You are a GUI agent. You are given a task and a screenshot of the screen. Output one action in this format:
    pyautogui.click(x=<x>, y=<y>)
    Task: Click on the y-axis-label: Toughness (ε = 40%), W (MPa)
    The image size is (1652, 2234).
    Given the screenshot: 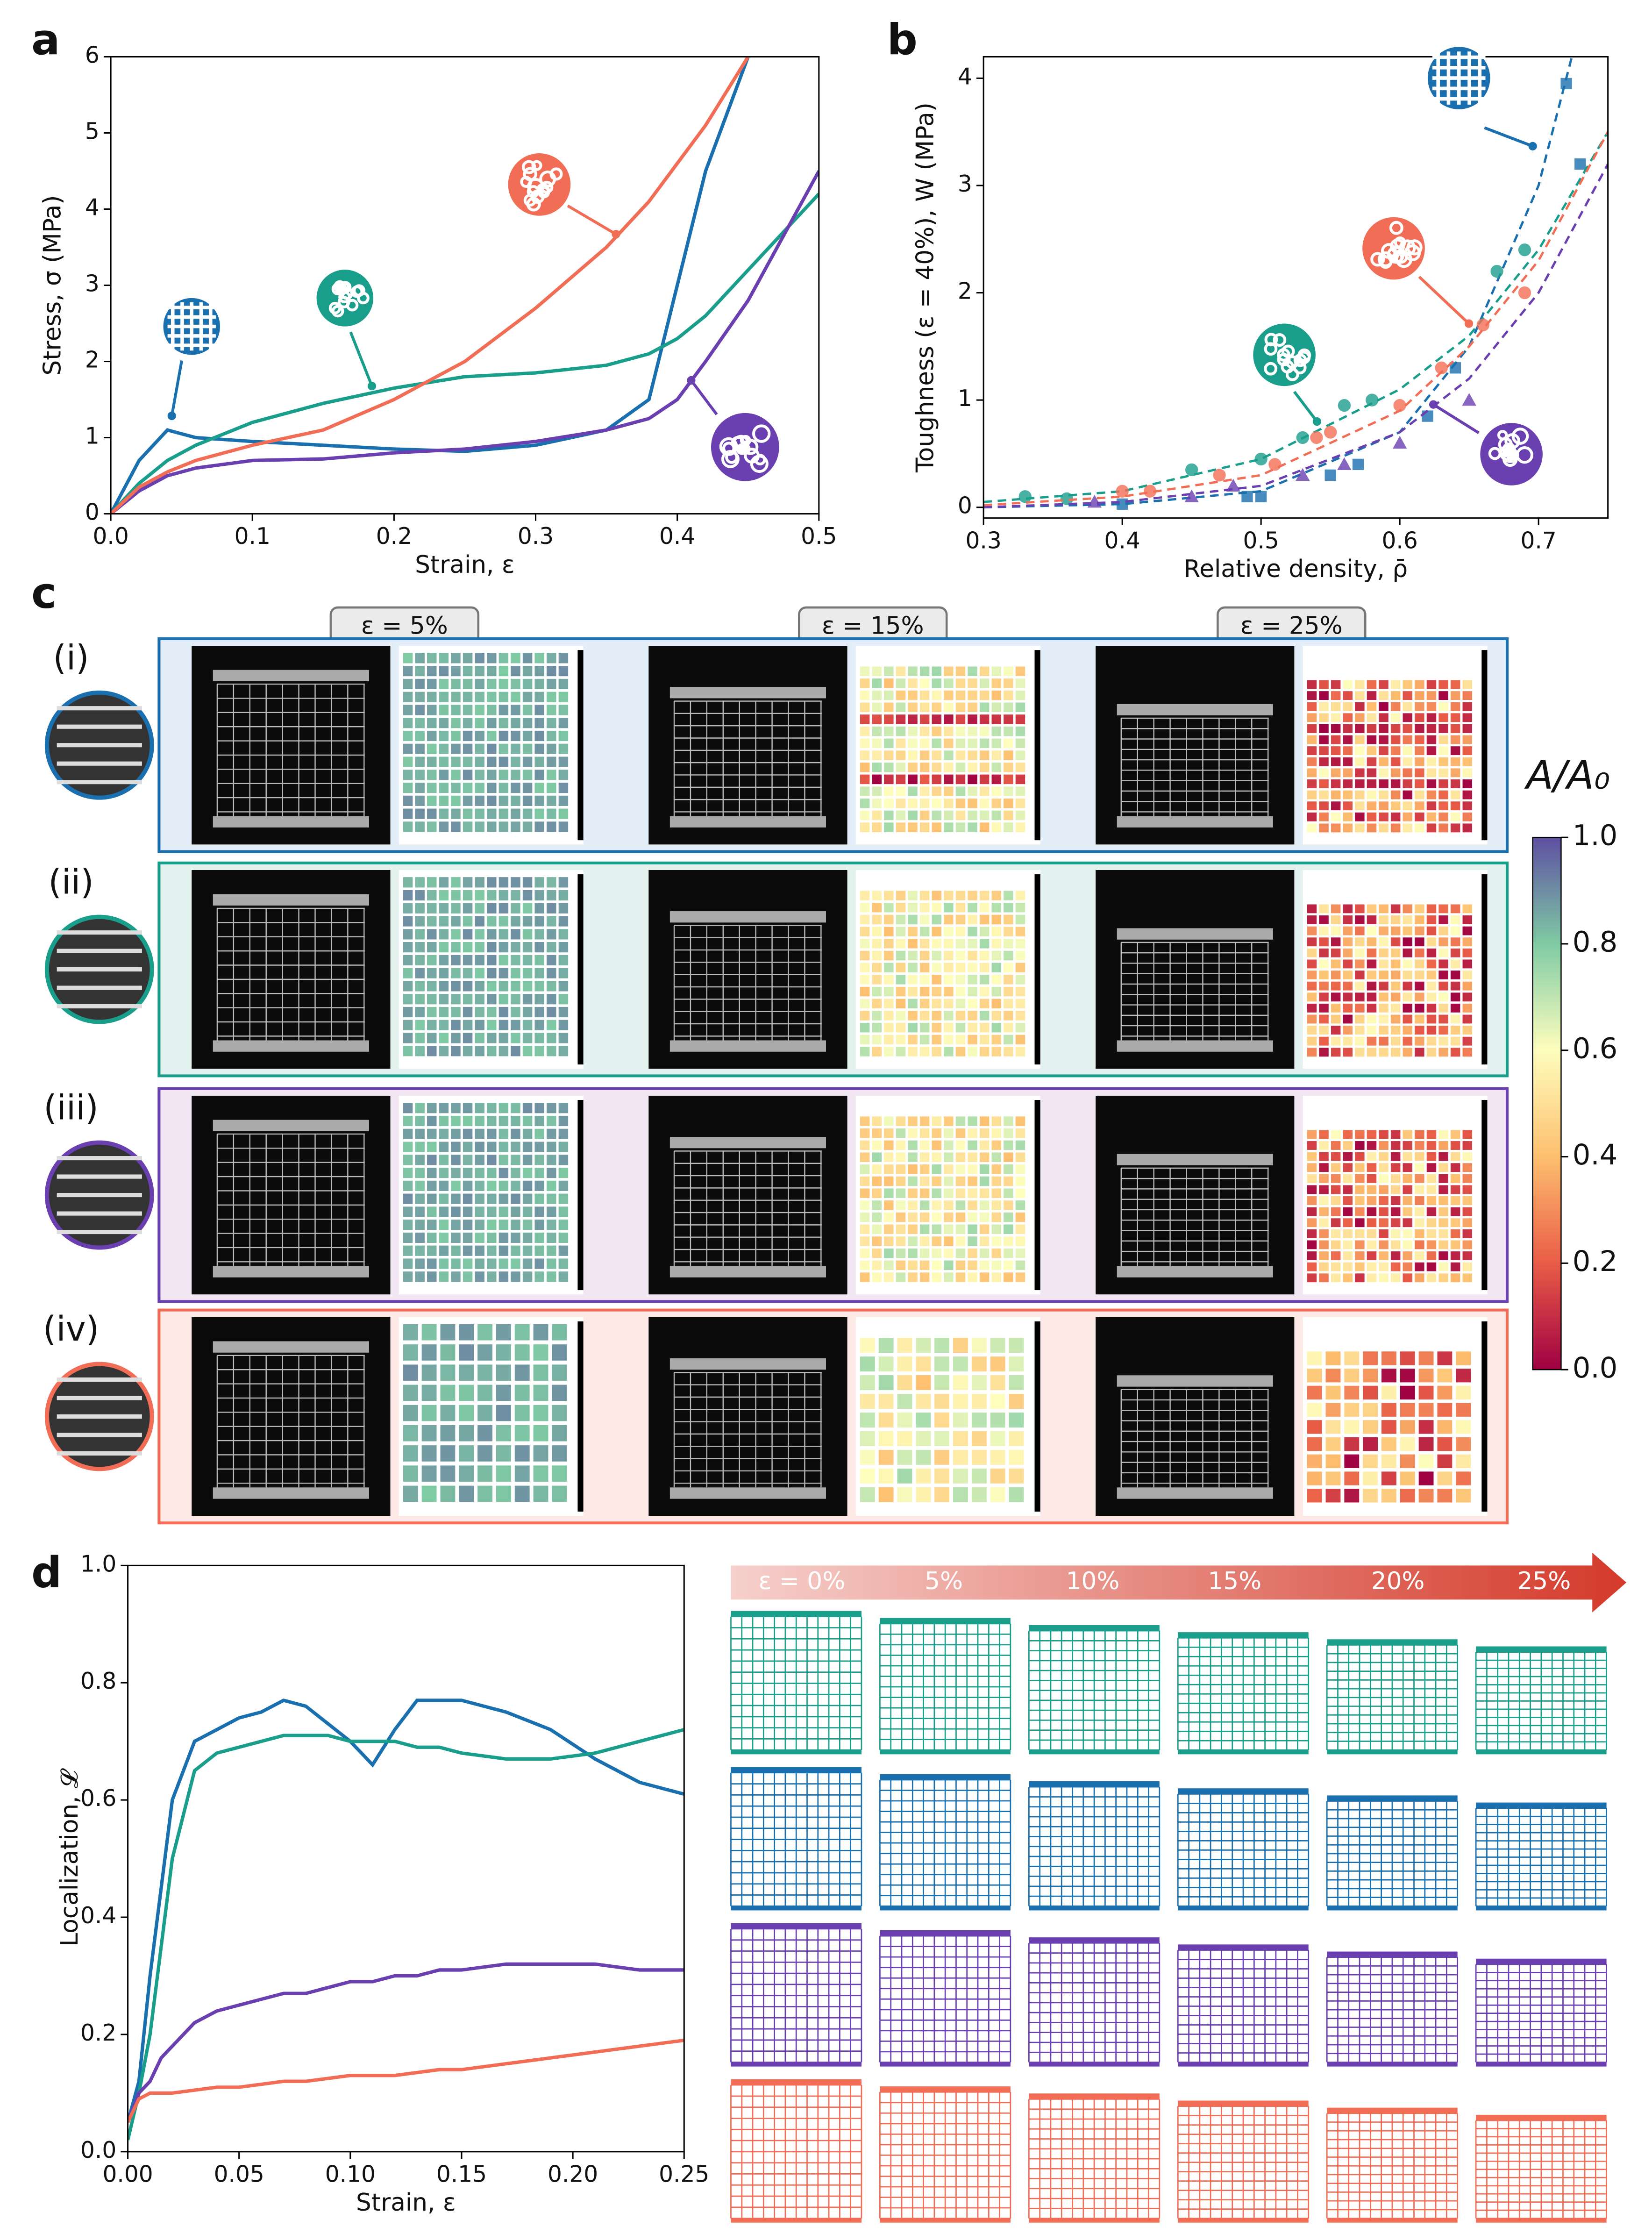 What is the action you would take?
    pyautogui.click(x=925, y=287)
    